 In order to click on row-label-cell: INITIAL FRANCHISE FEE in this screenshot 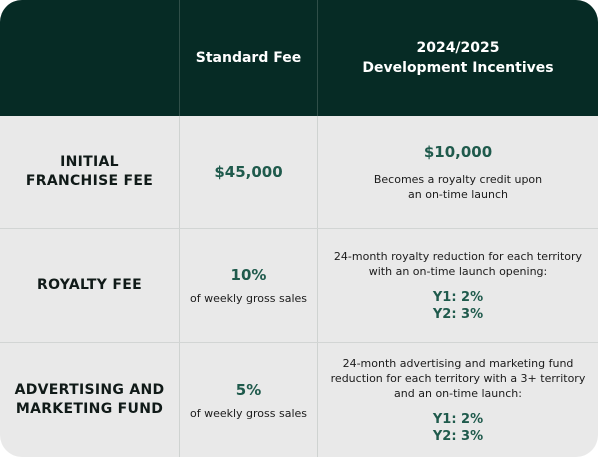, I will do `click(89, 172)`.